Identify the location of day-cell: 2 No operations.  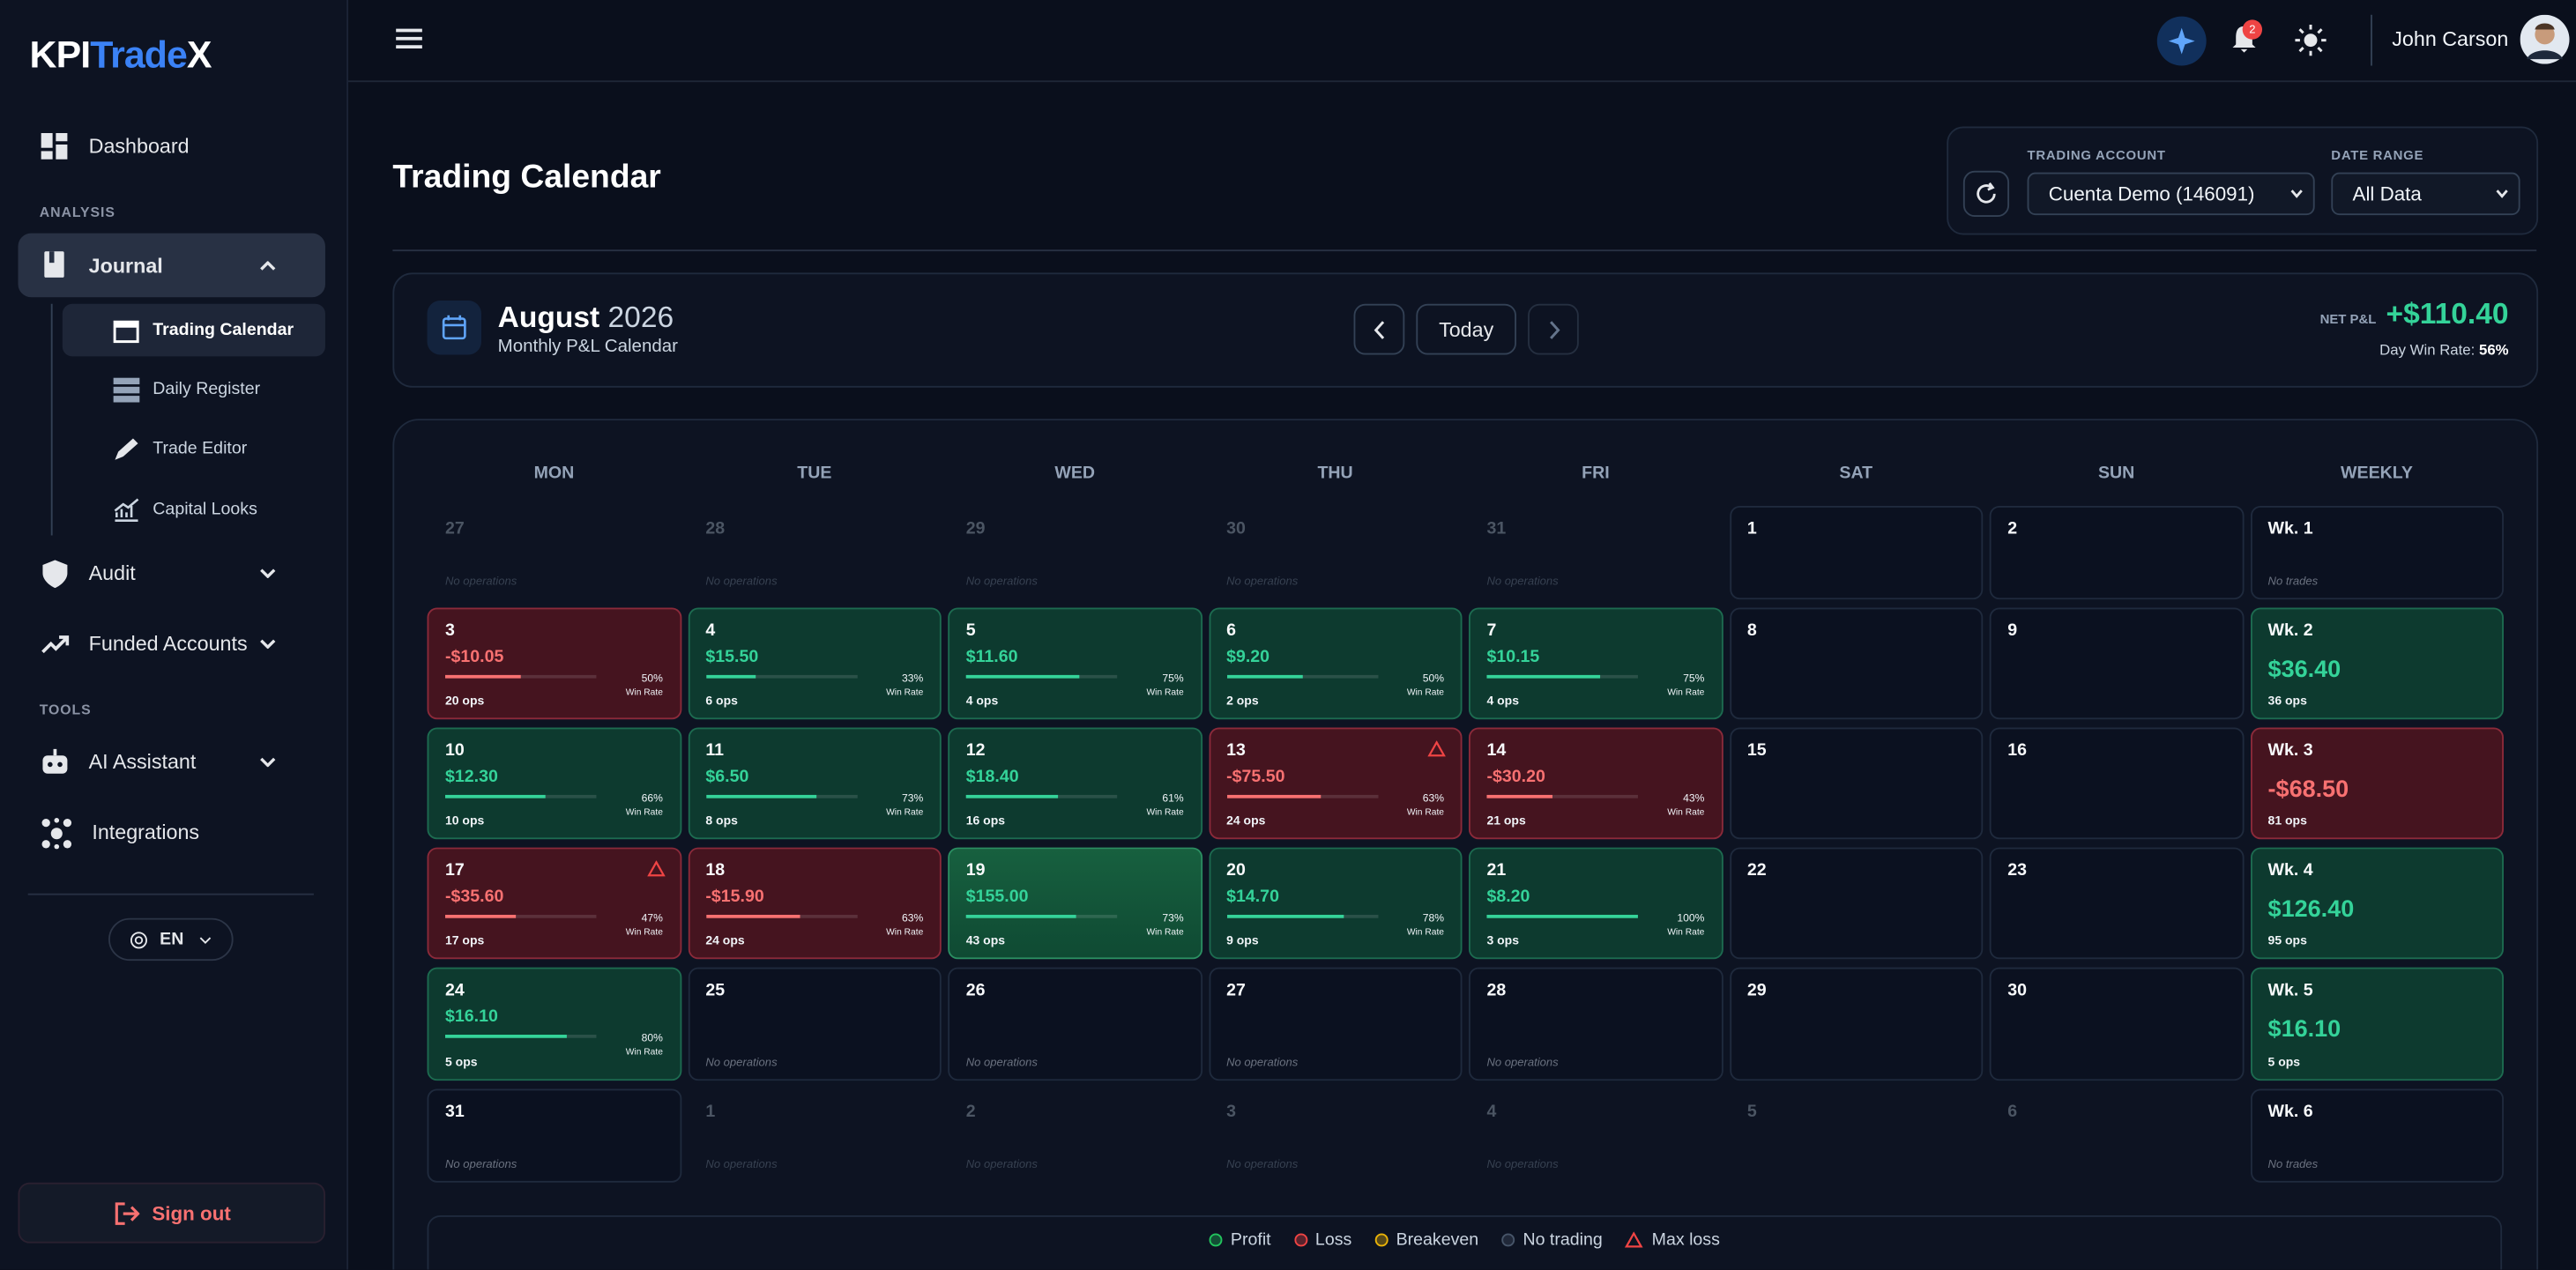
(1075, 1136).